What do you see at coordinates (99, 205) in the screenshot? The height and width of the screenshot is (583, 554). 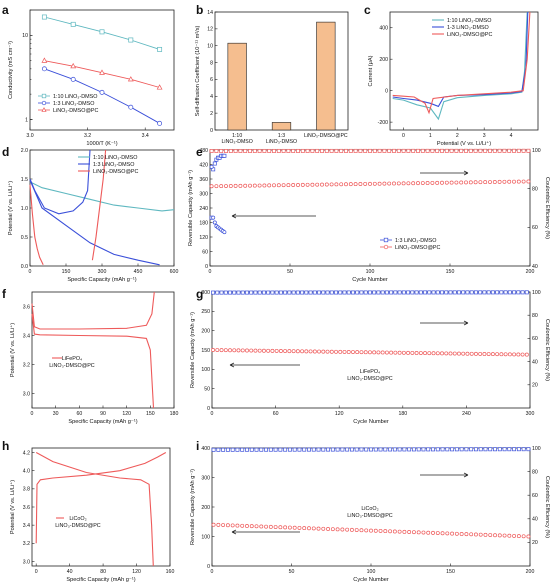 I see `panel-d-series-line` at bounding box center [99, 205].